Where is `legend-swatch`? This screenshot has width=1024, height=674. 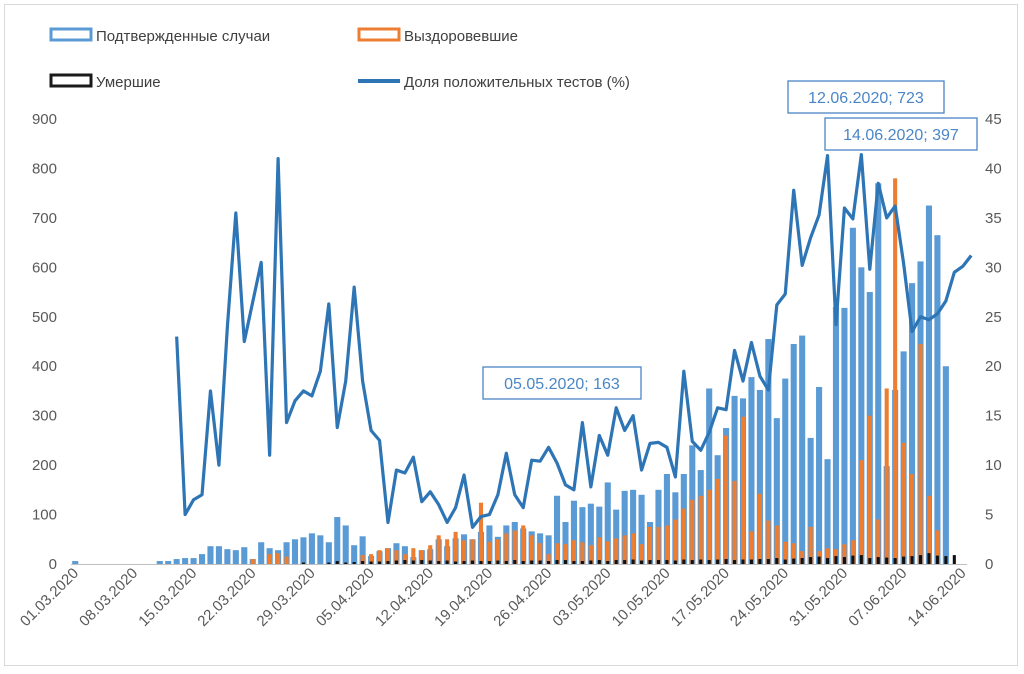
legend-swatch is located at coordinates (71, 80).